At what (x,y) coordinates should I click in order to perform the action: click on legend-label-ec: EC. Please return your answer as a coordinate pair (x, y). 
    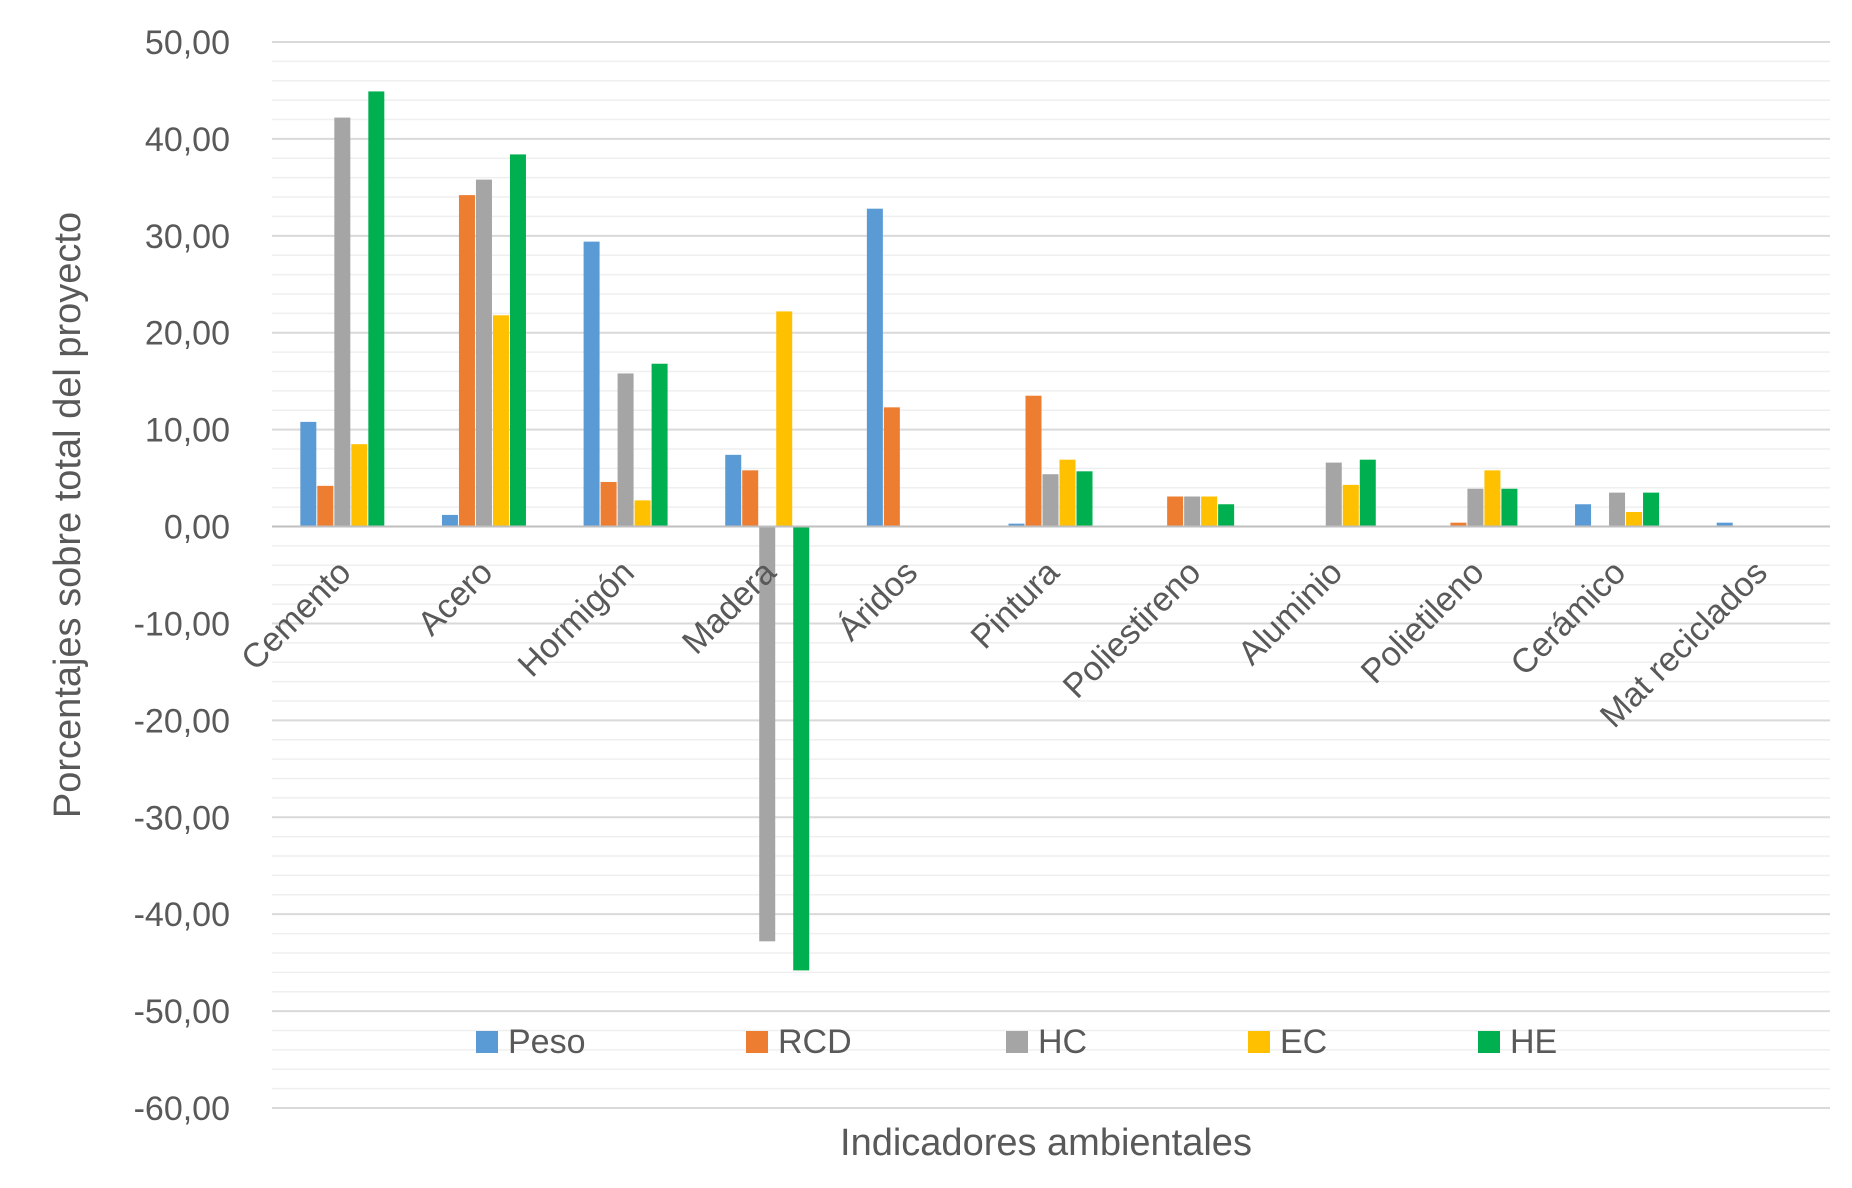
    Looking at the image, I should click on (1303, 1042).